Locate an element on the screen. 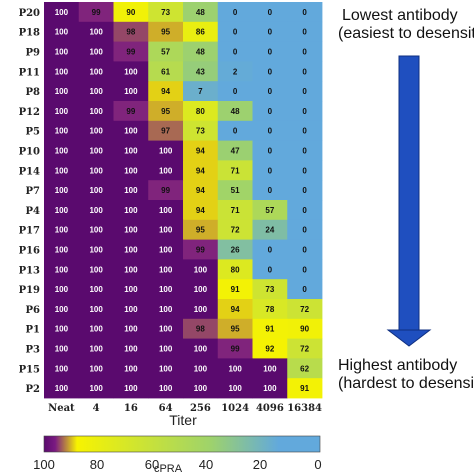 Image resolution: width=474 pixels, height=474 pixels. cell-value-label: 97 is located at coordinates (165, 131).